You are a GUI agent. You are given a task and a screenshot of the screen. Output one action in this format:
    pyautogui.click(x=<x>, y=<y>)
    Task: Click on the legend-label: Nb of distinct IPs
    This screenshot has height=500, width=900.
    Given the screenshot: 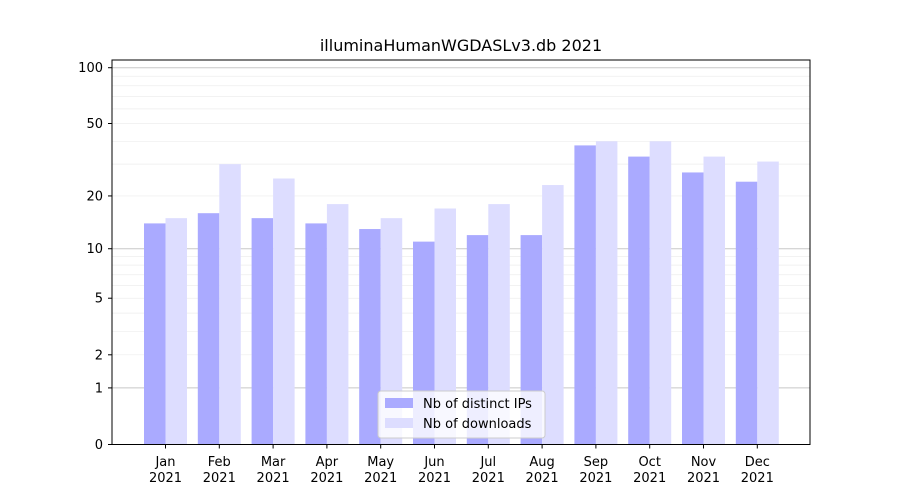 What is the action you would take?
    pyautogui.click(x=477, y=404)
    